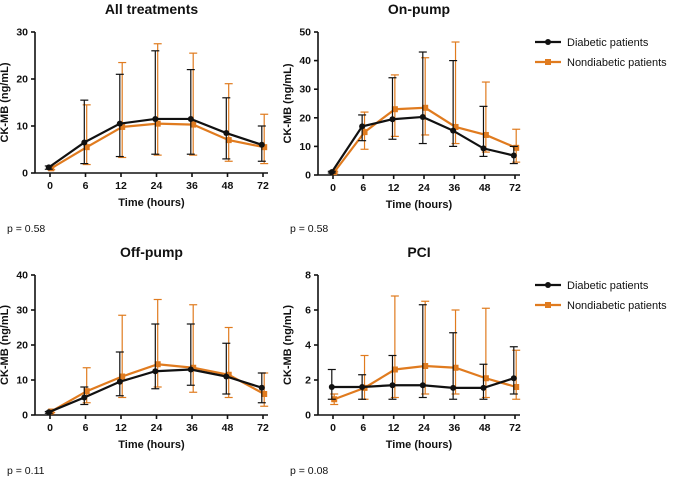  Describe the element at coordinates (548, 305) in the screenshot. I see `legend-marker` at that location.